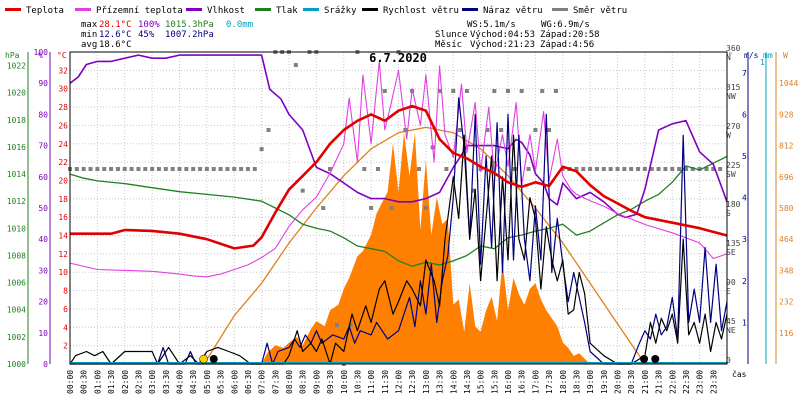 The image size is (800, 404). Describe the element at coordinates (762, 62) in the screenshot. I see `tick-label-rain: 1` at that location.